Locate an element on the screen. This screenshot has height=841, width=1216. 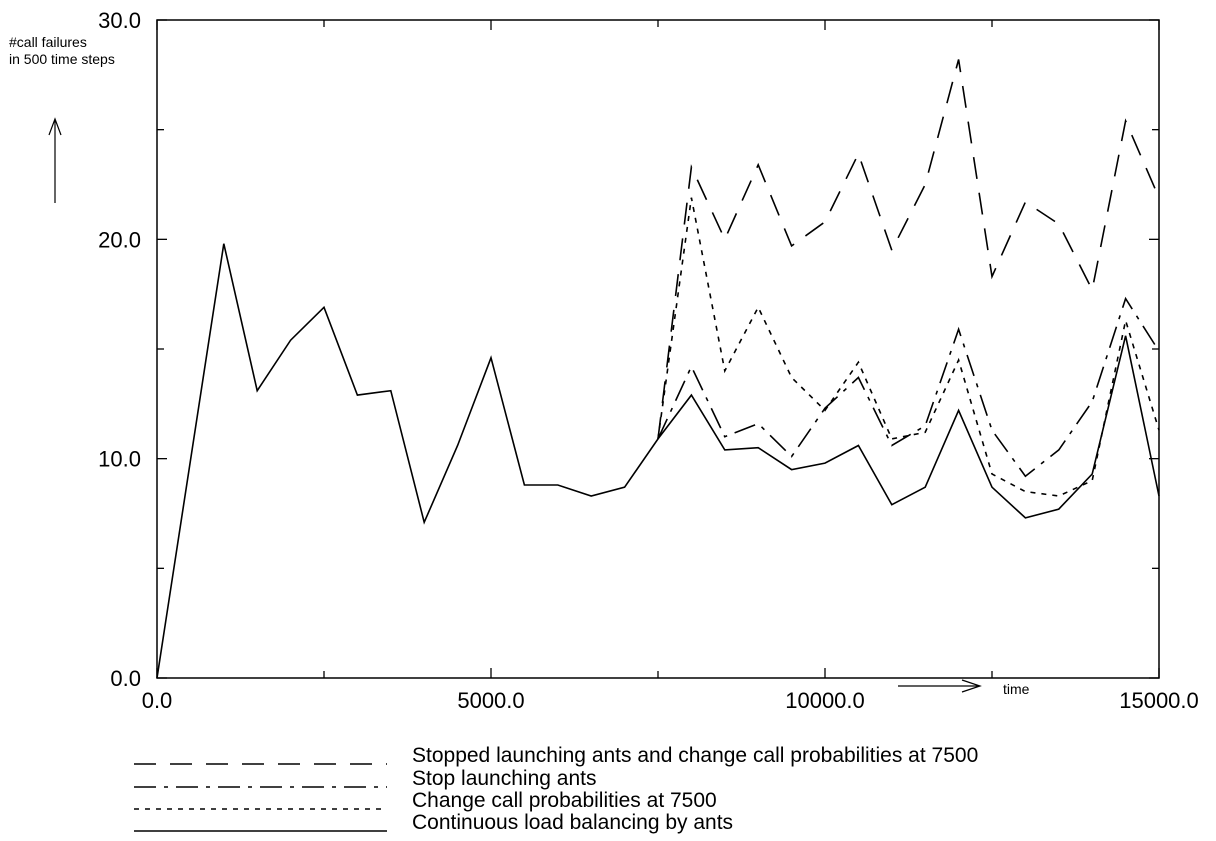
legend-label: Change call probabilities at 7500 is located at coordinates (564, 800).